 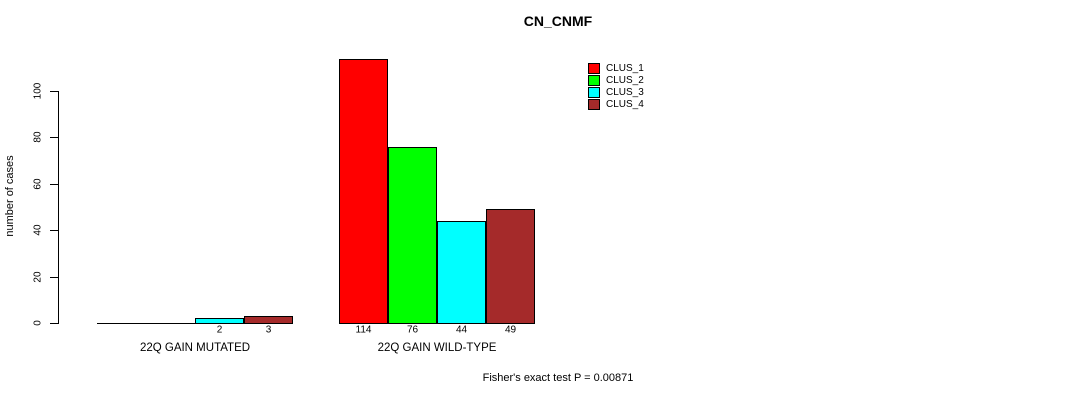 I want to click on chart-title: CN_CNMF, so click(x=558, y=21).